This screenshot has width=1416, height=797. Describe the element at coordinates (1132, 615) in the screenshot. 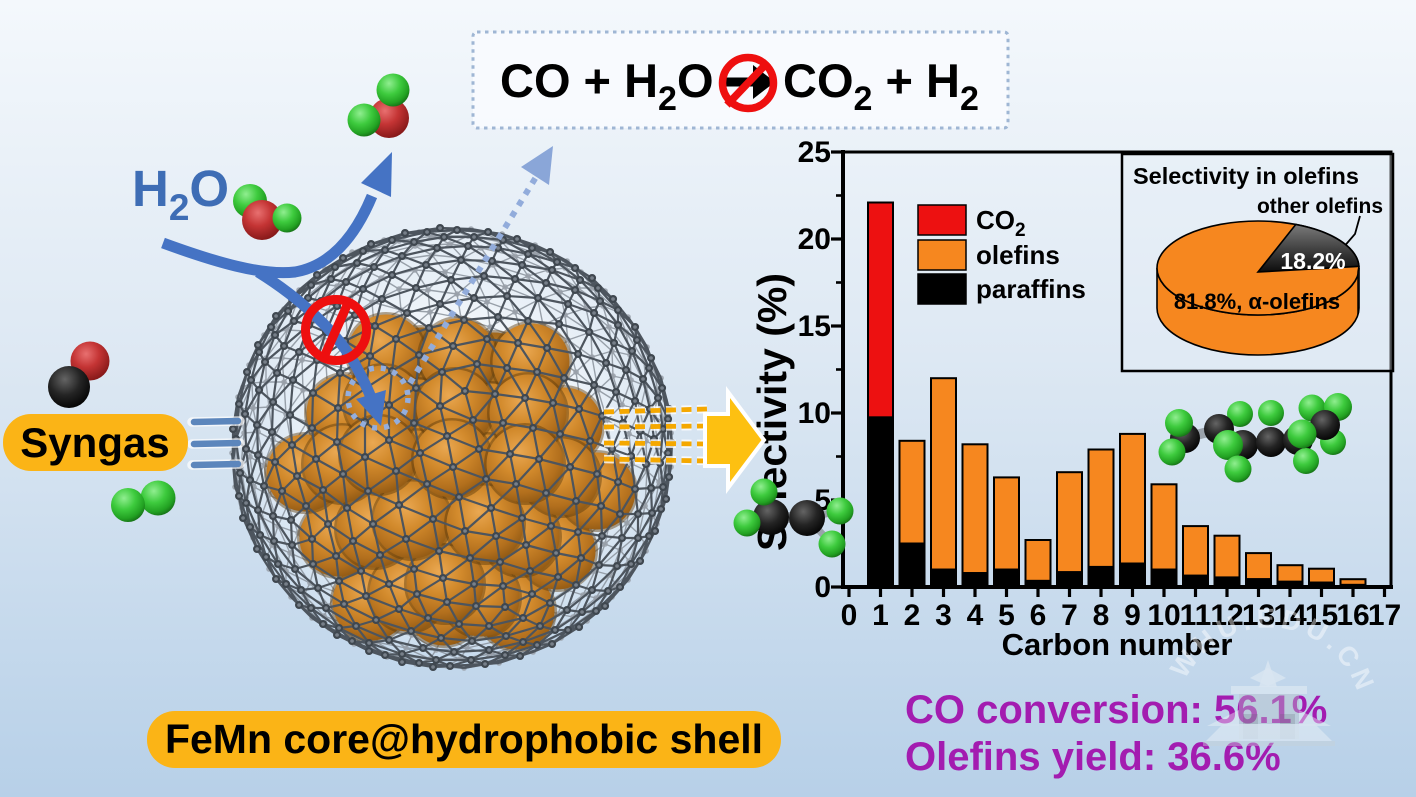

I see `svg-text: 9` at that location.